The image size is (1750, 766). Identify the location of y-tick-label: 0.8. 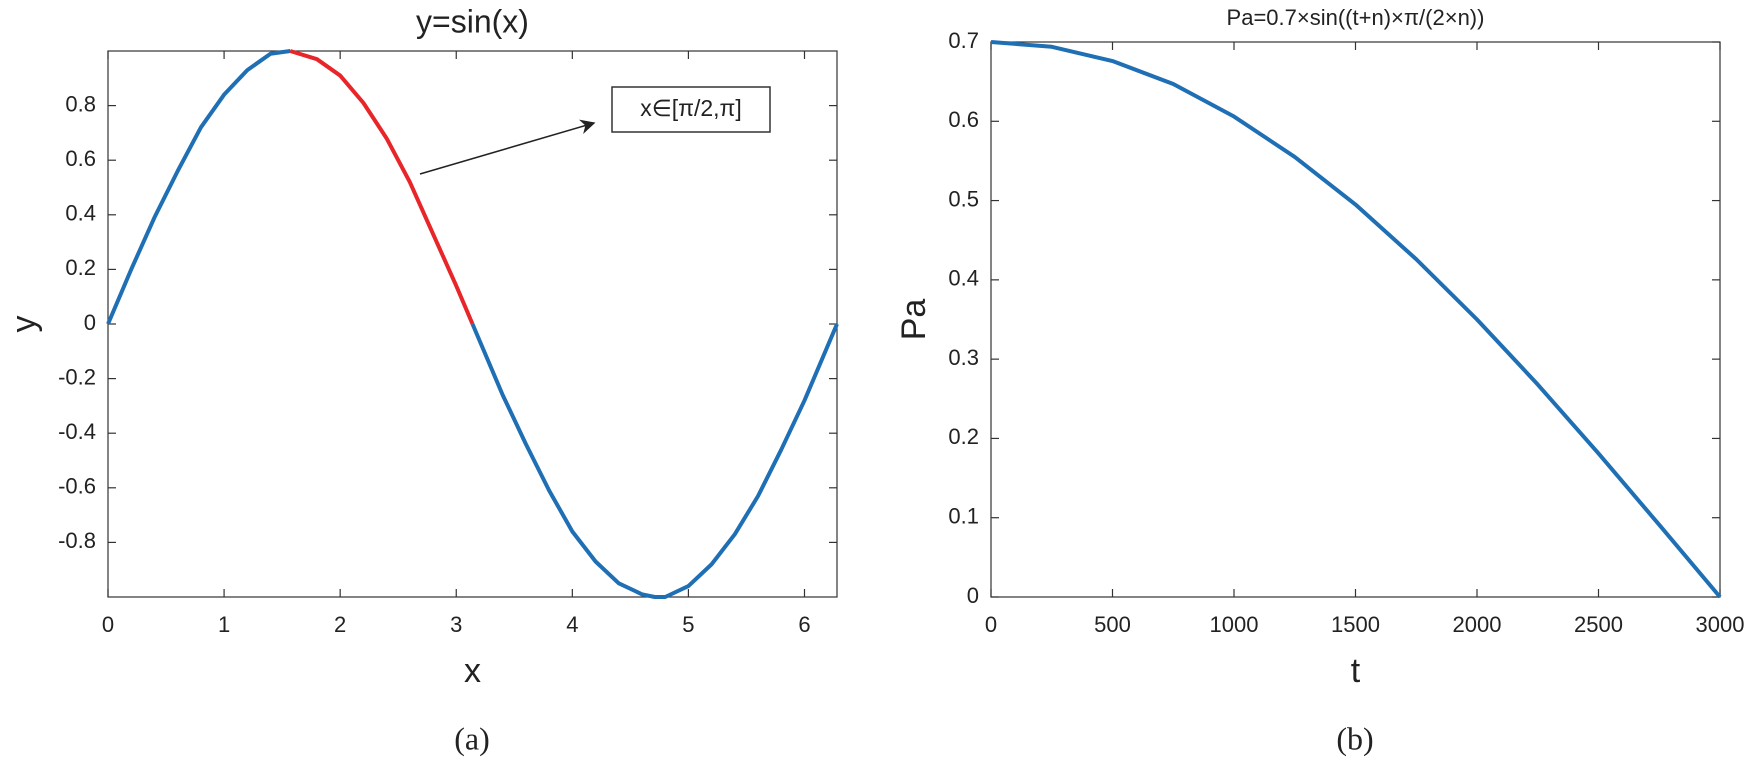
(80, 103).